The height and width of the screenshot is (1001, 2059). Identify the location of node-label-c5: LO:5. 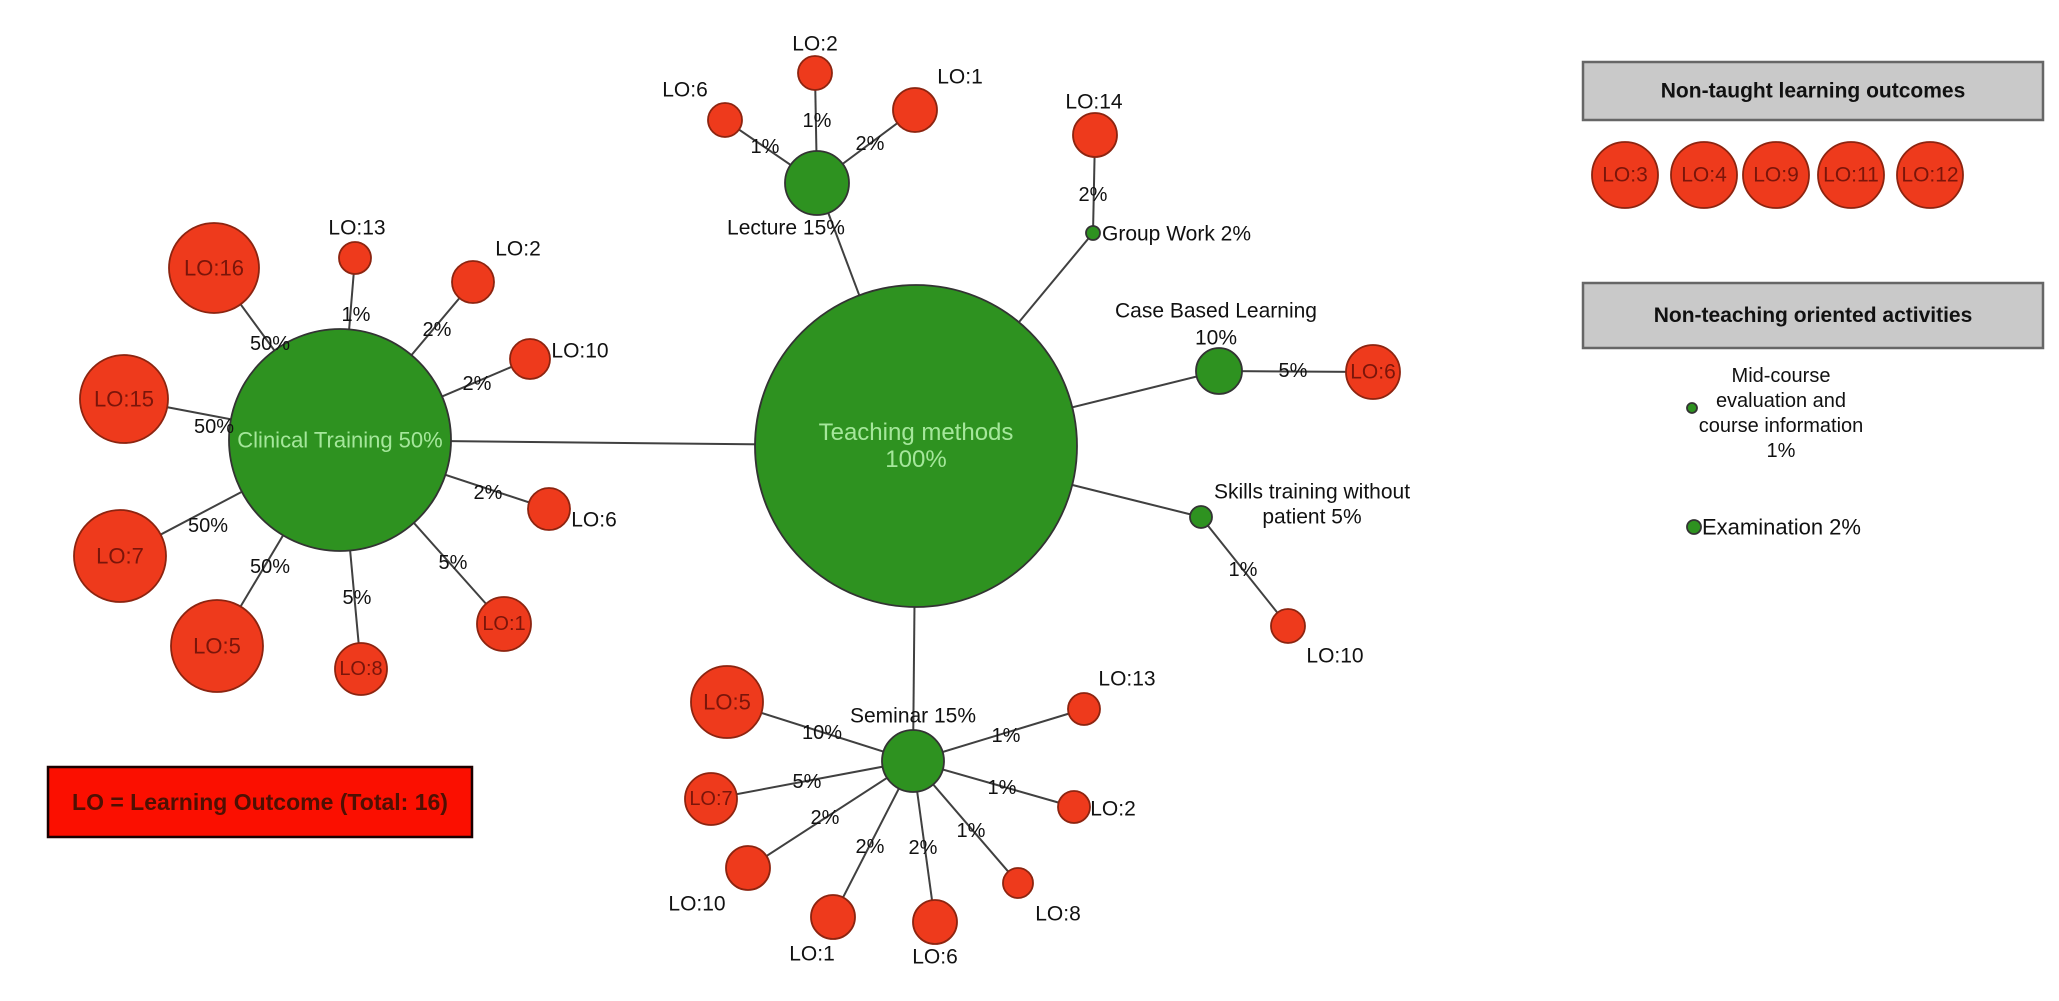
(217, 646).